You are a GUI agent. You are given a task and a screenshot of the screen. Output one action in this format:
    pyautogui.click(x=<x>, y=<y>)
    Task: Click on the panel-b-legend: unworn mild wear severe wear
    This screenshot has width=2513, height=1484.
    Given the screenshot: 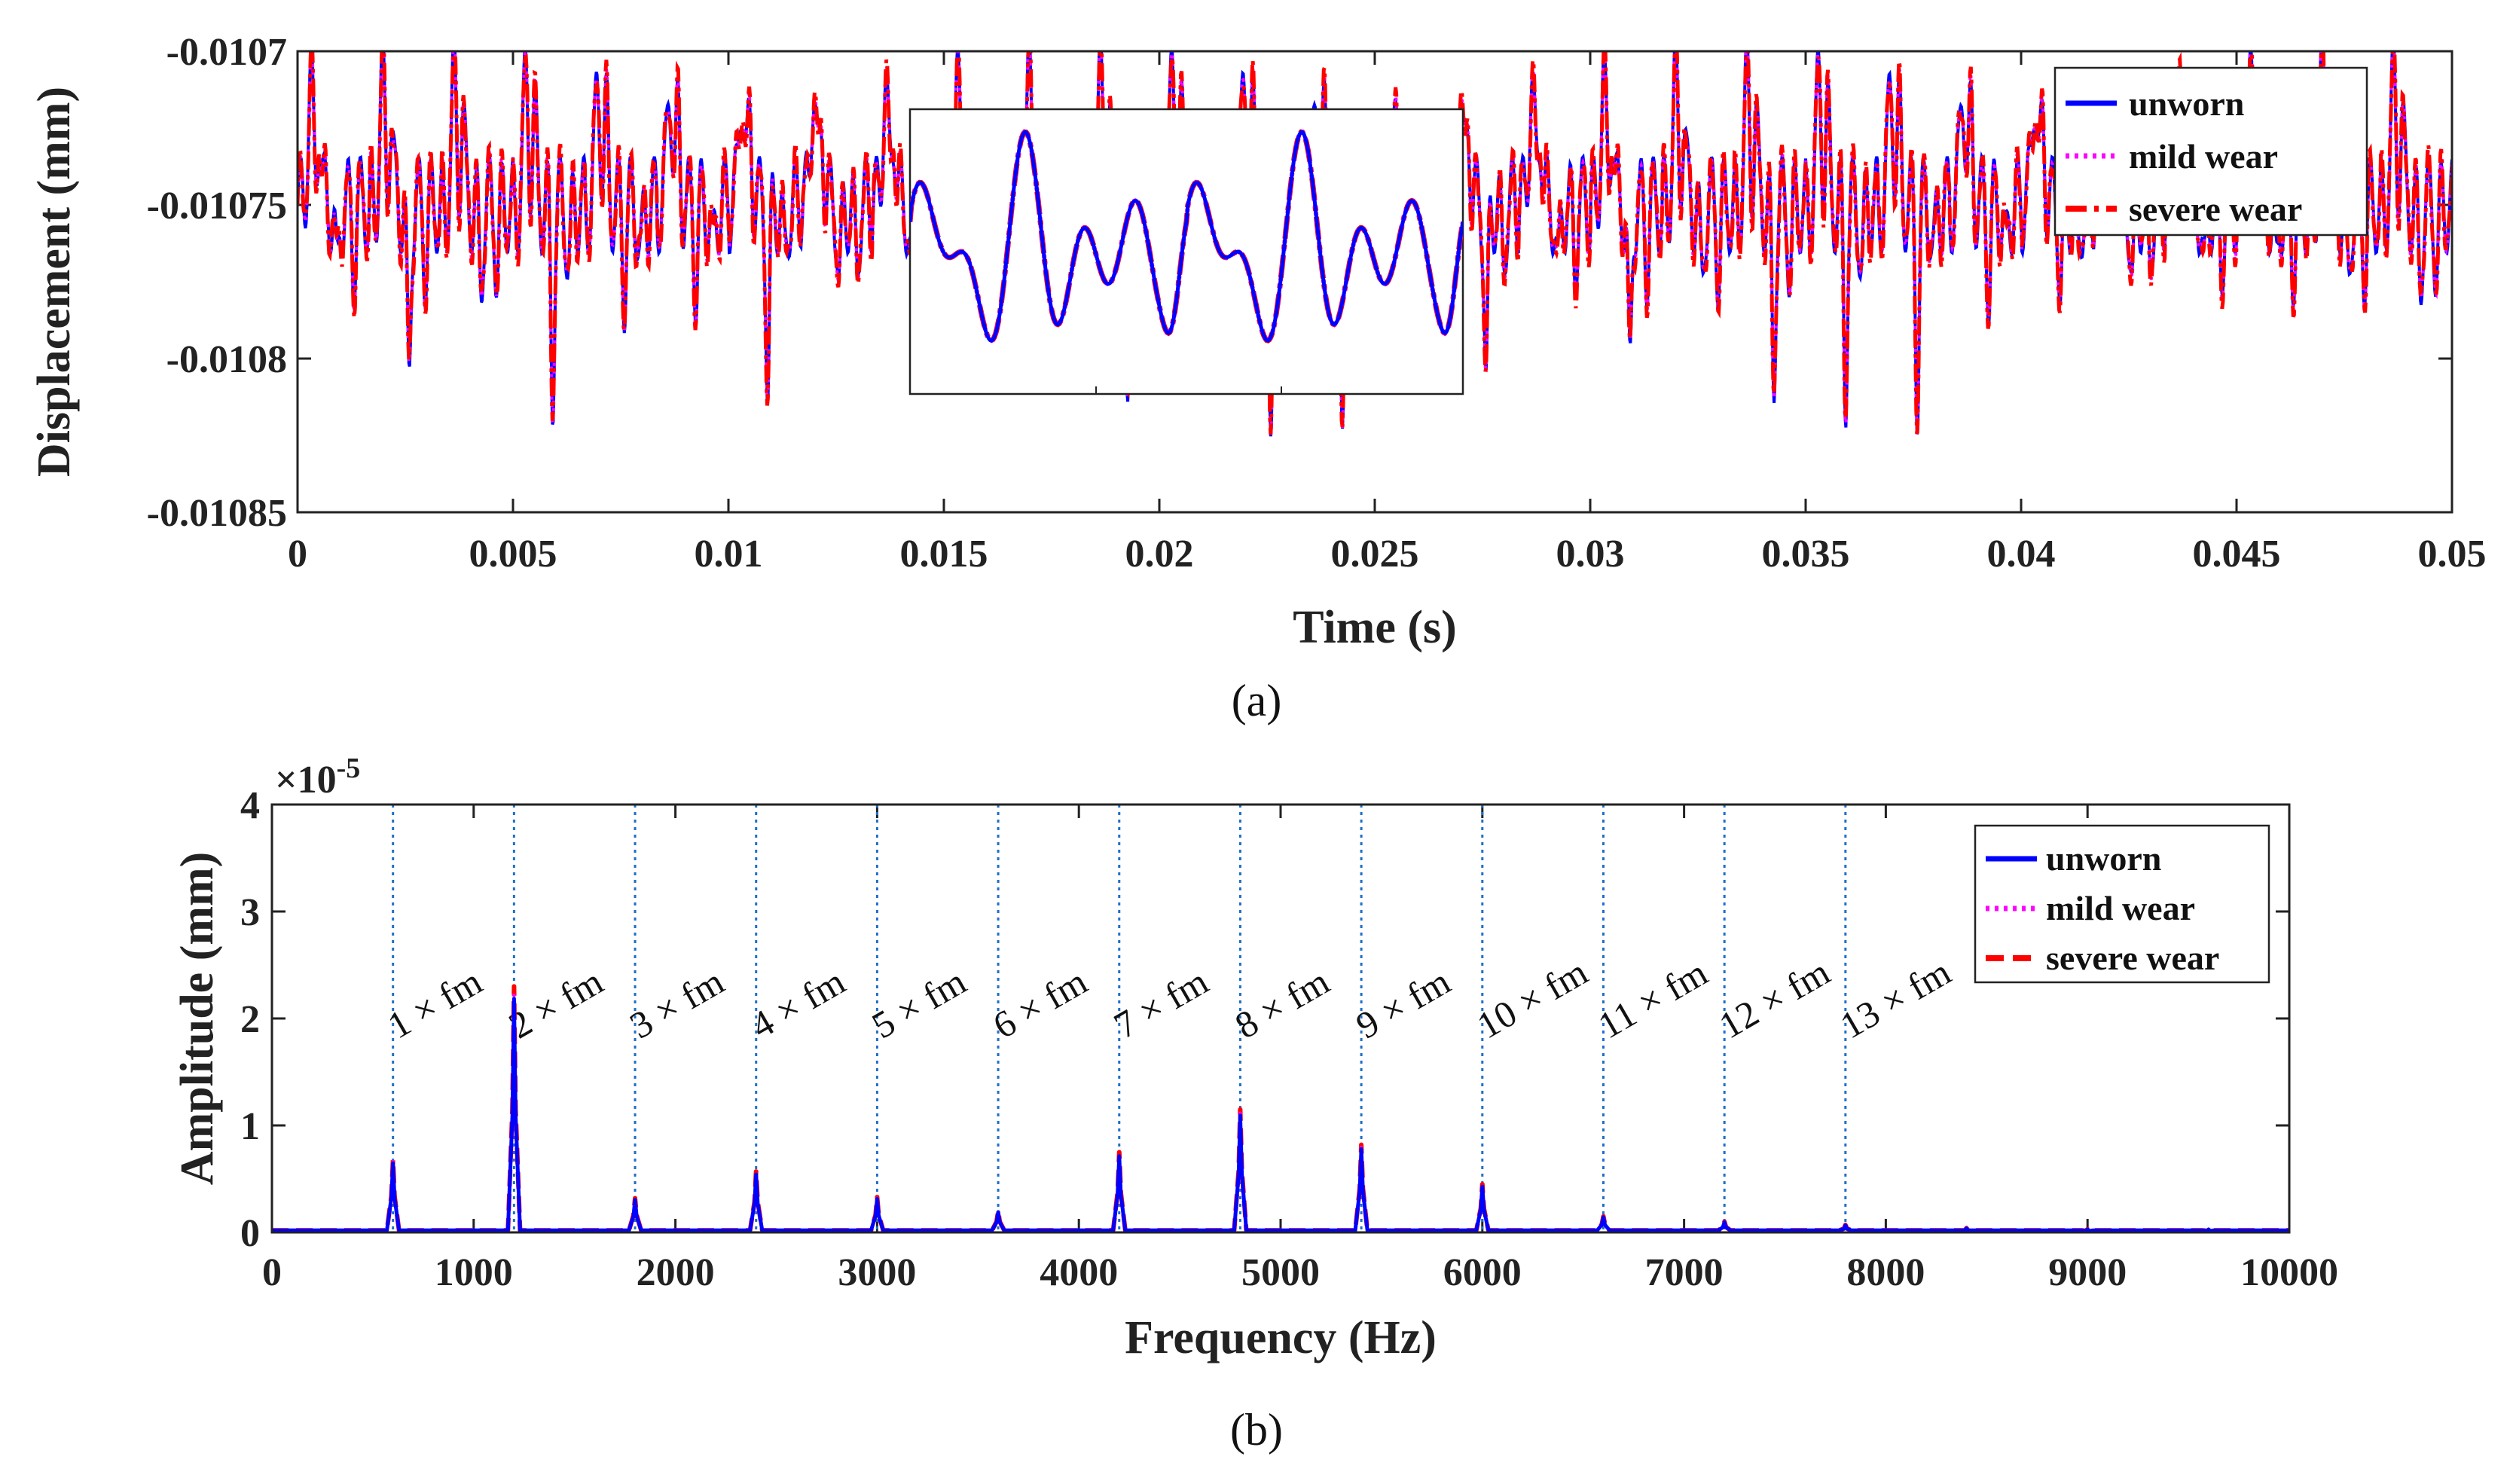 What is the action you would take?
    pyautogui.click(x=2122, y=904)
    